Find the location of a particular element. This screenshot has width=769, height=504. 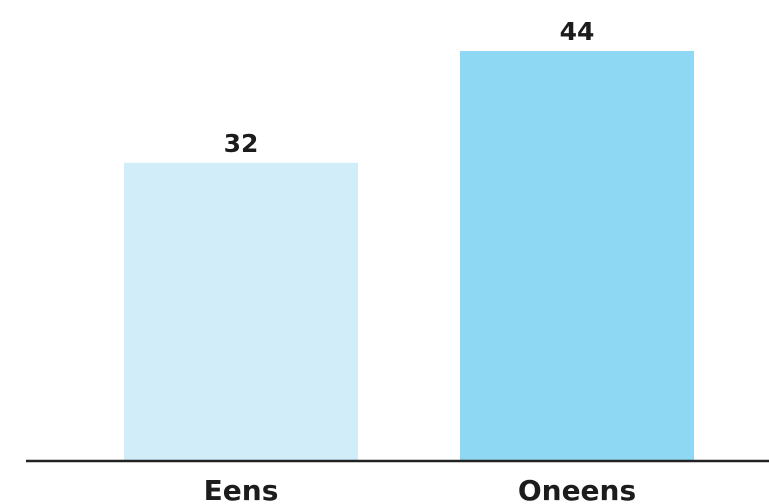

value-labels-group: 32 44 is located at coordinates (409, 87).